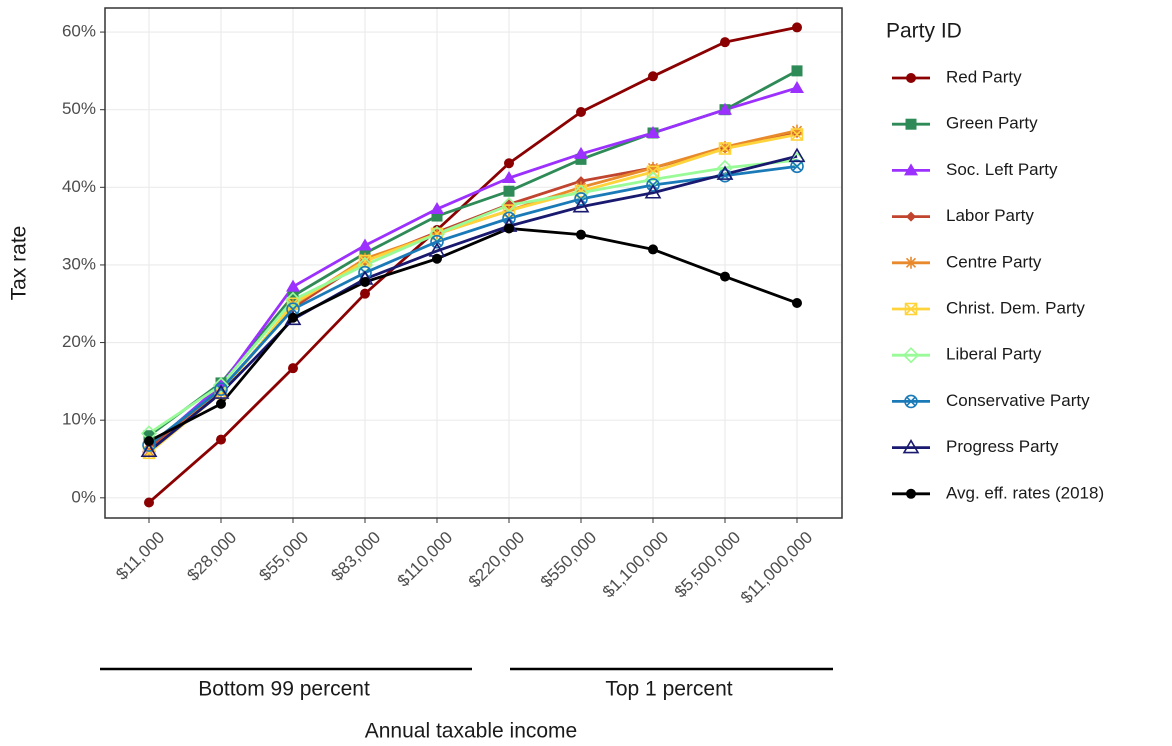 This screenshot has width=1172, height=746. I want to click on legend-label: Red Party, so click(984, 76).